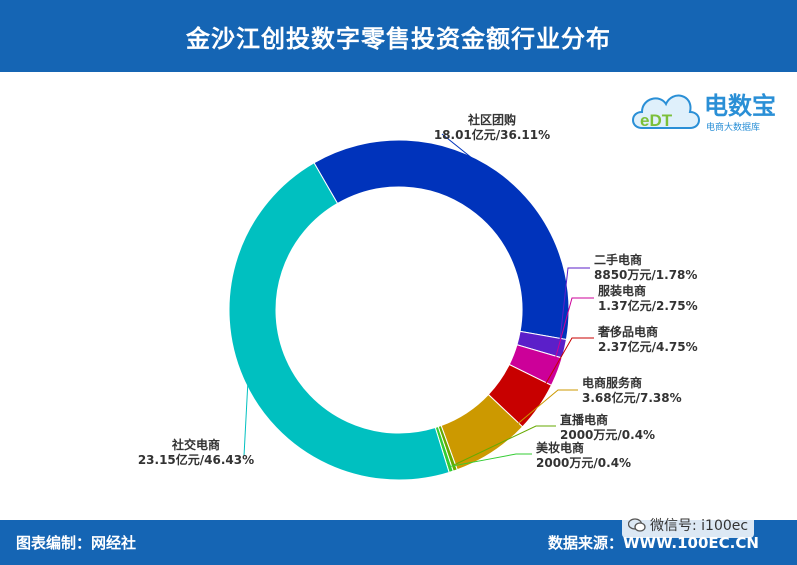 The width and height of the screenshot is (797, 565). I want to click on watermark: 微信号: i100ec, so click(688, 525).